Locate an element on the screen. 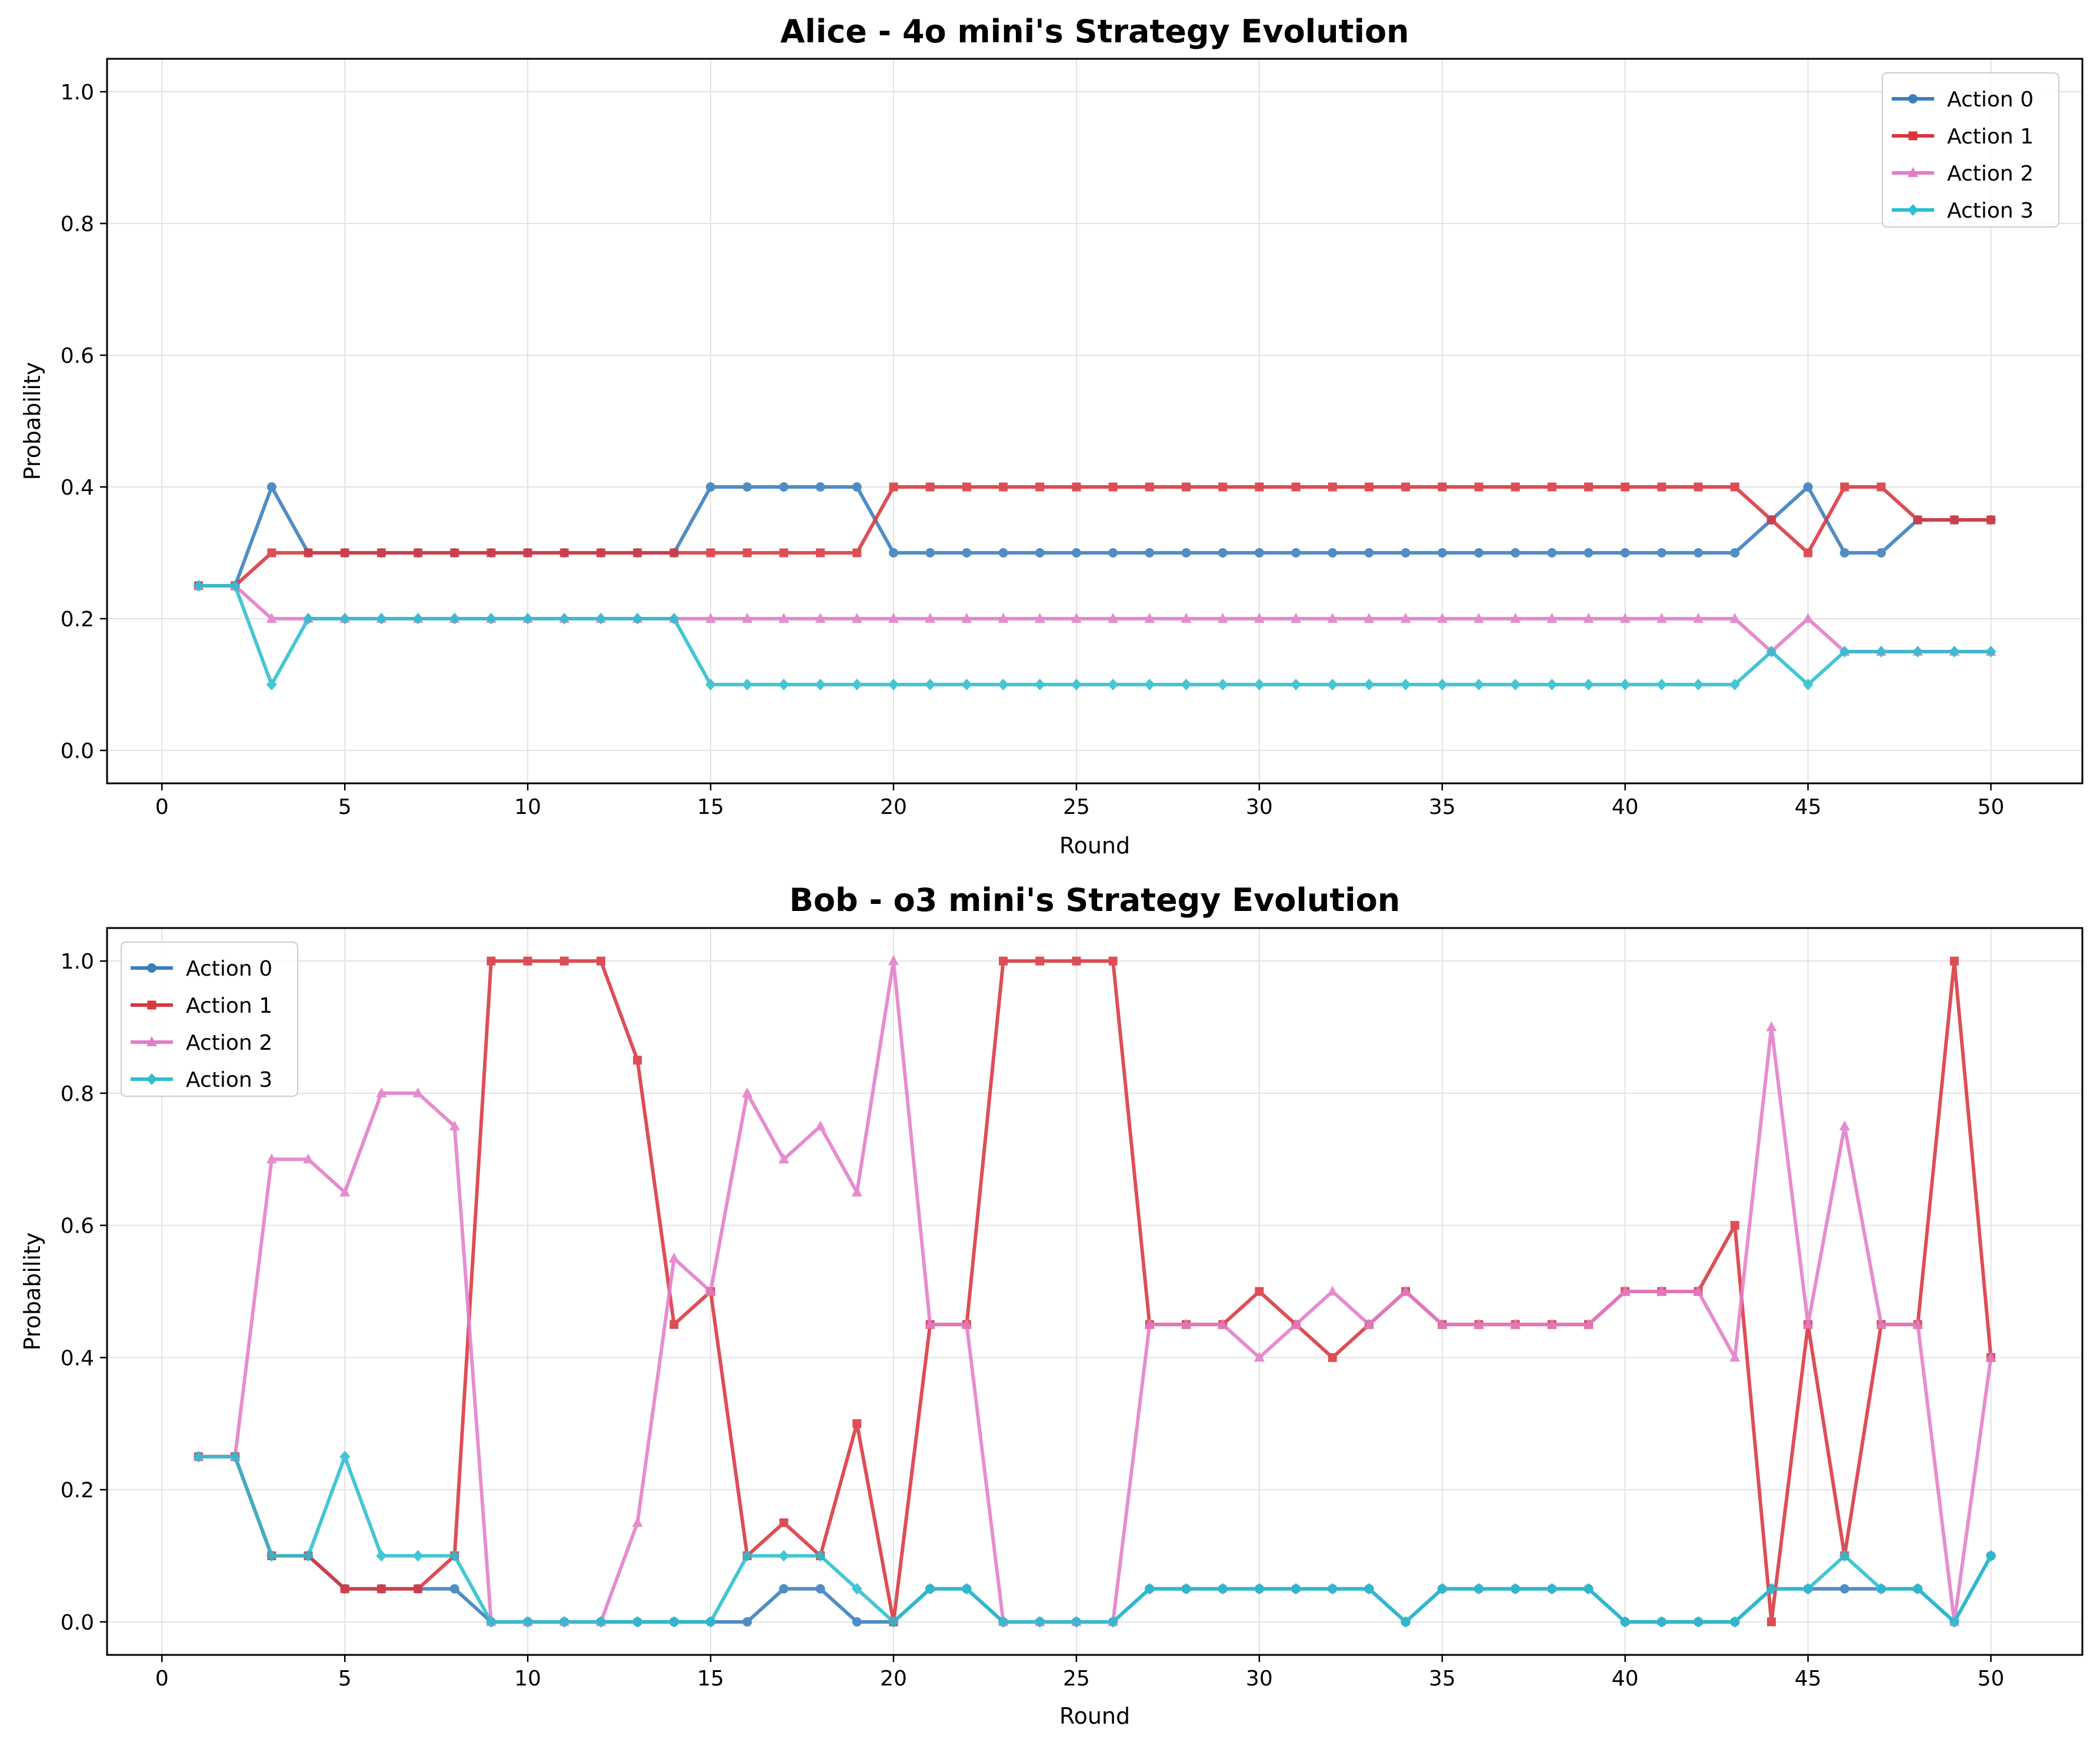 This screenshot has height=1749, width=2100. x-tick-label: 40 is located at coordinates (1625, 1679).